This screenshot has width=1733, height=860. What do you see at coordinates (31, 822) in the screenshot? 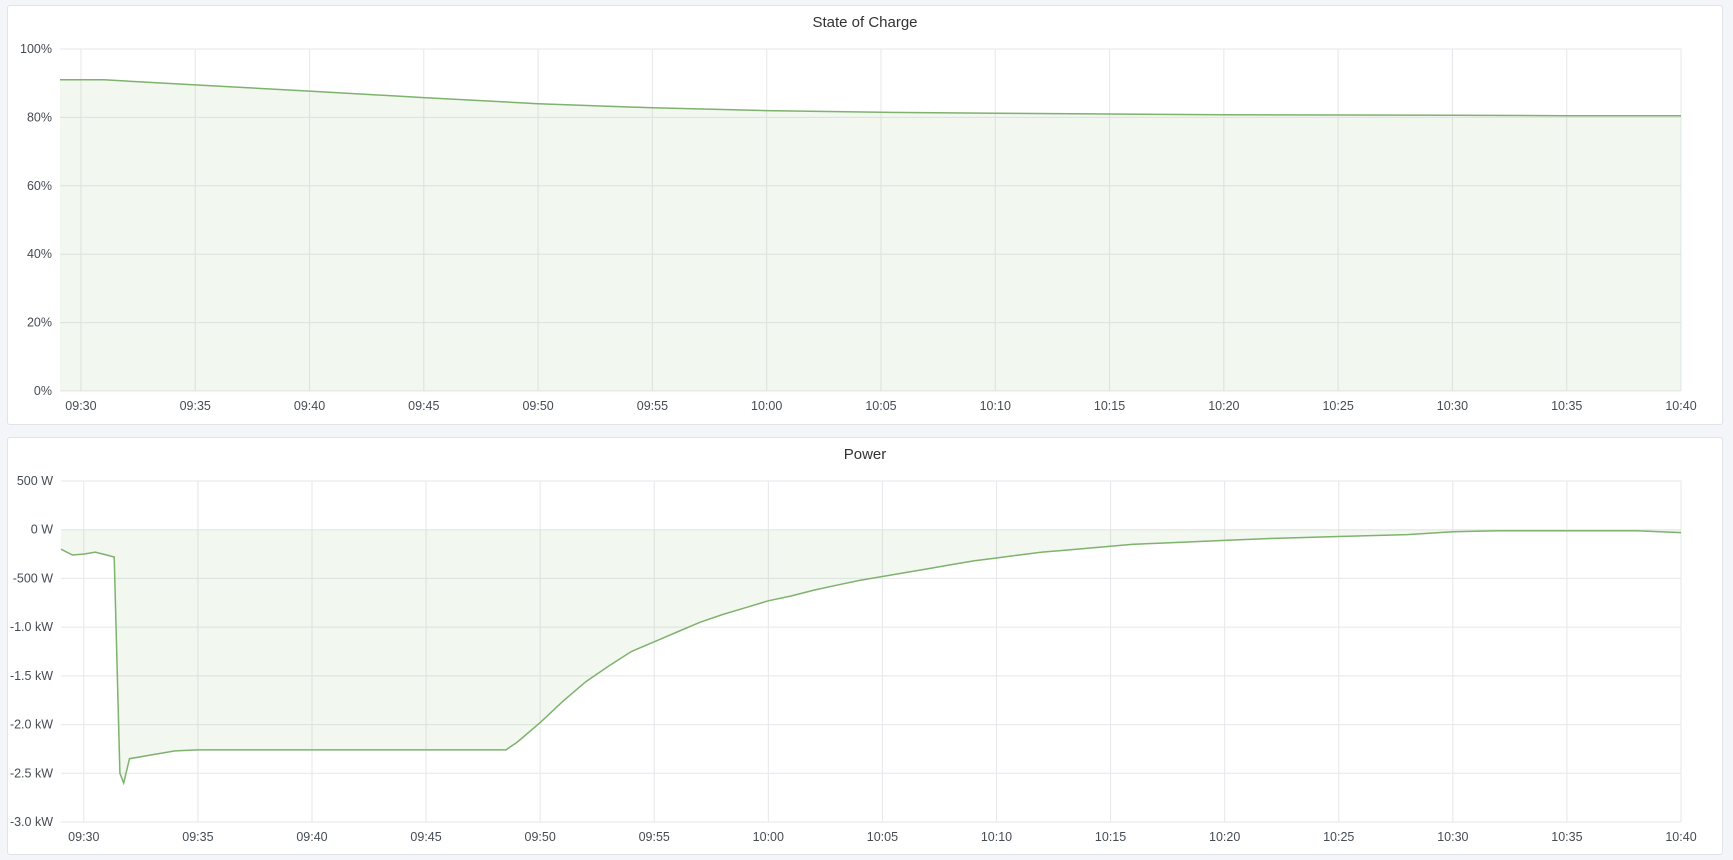
I see `y-tick-label: -3.0 kW` at bounding box center [31, 822].